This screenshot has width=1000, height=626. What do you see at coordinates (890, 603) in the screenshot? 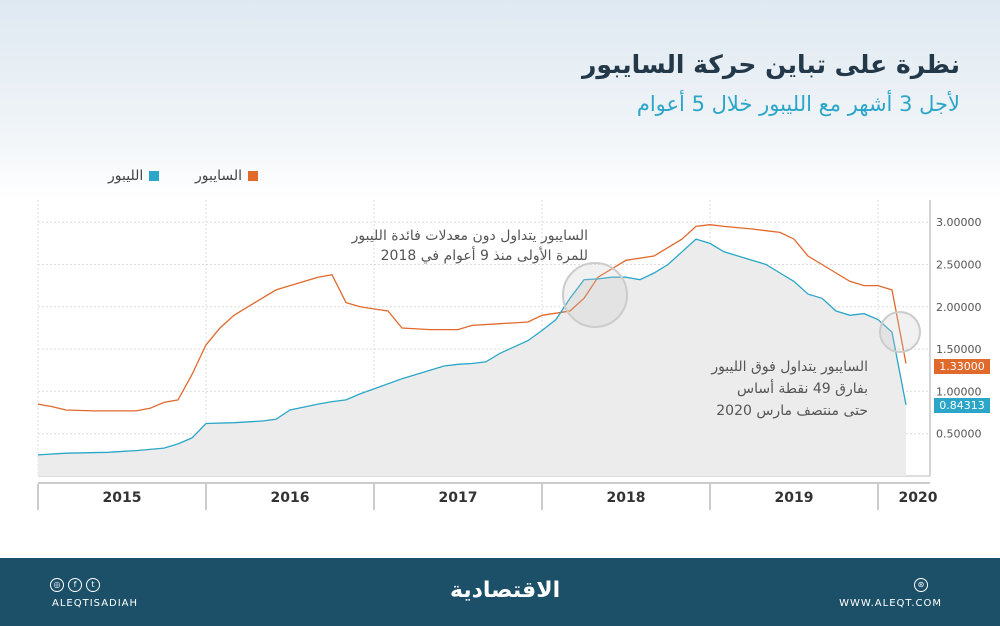
I see `website: WWW.ALEQT.COM` at bounding box center [890, 603].